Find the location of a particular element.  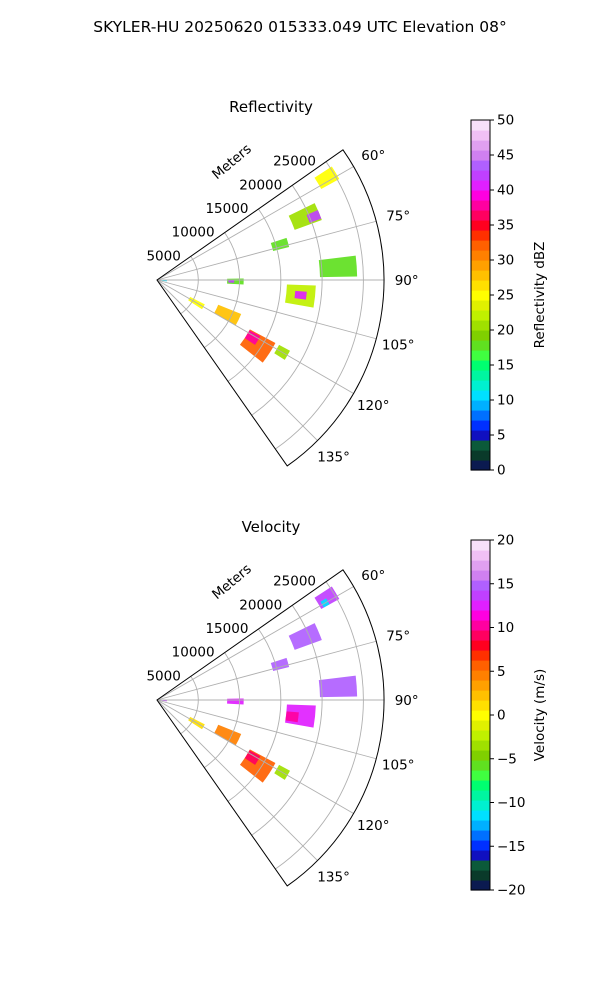

colorbar-tick-label: 50 is located at coordinates (505, 121).